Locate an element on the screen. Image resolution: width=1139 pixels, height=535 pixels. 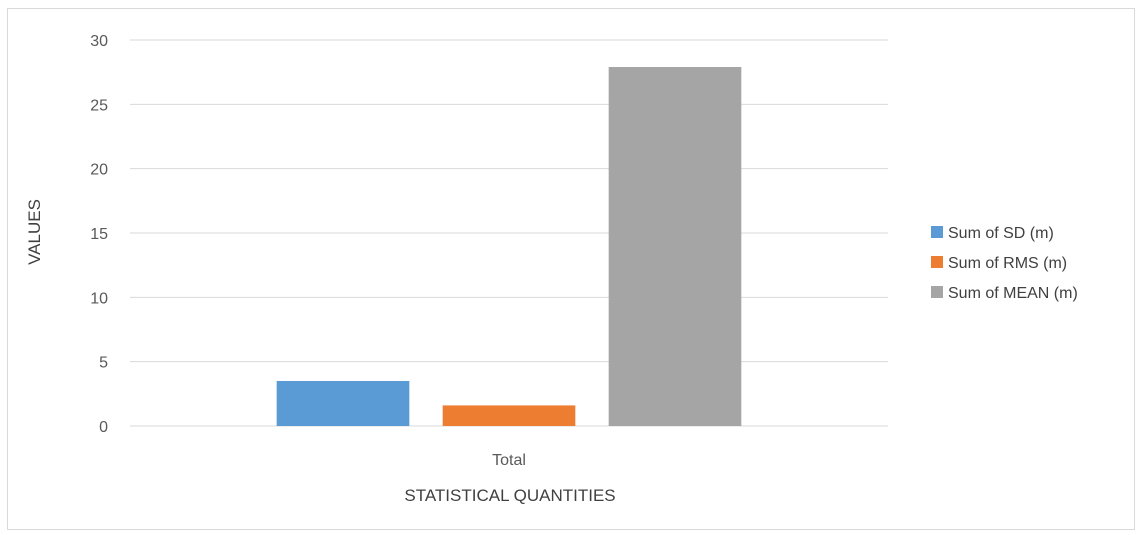
y-tick-labels: 0 5 10 15 20 25 30 is located at coordinates (99, 234).